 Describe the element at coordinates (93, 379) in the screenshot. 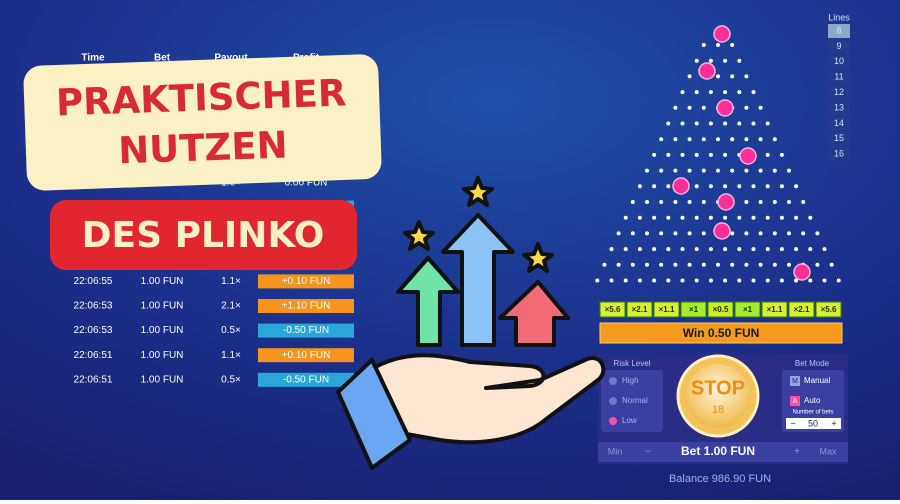

I see `cell: 22:06:51` at that location.